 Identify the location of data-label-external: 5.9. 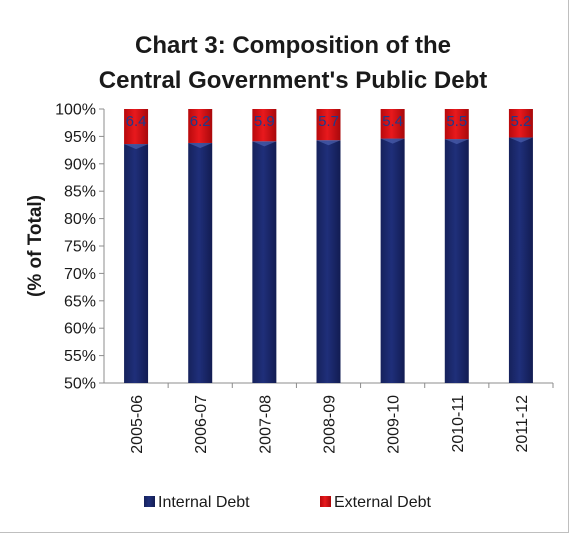
(264, 121).